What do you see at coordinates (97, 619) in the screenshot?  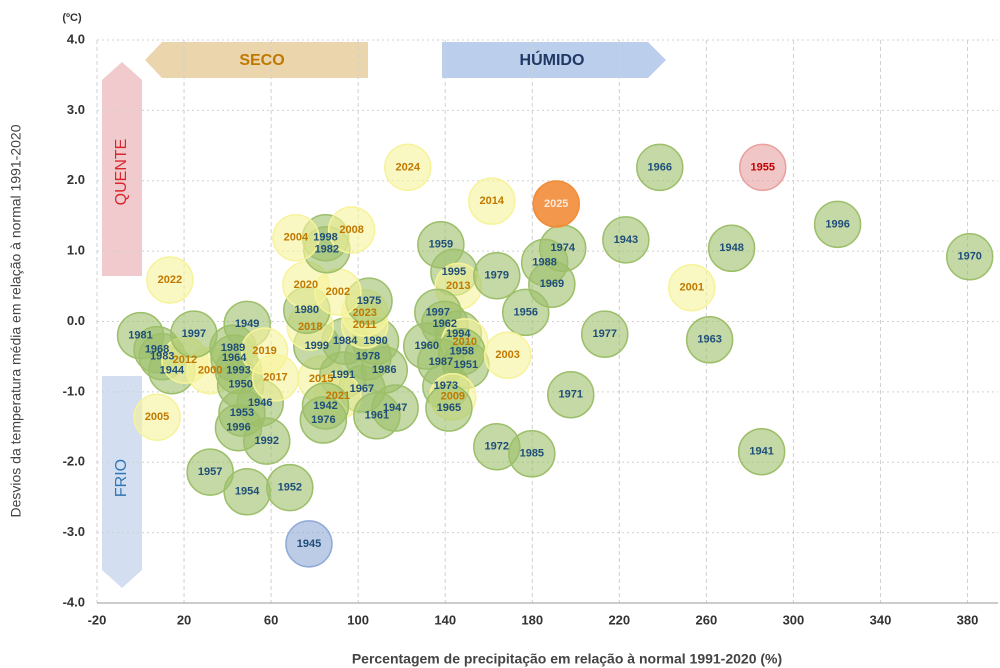 I see `x-tick-label: -20` at bounding box center [97, 619].